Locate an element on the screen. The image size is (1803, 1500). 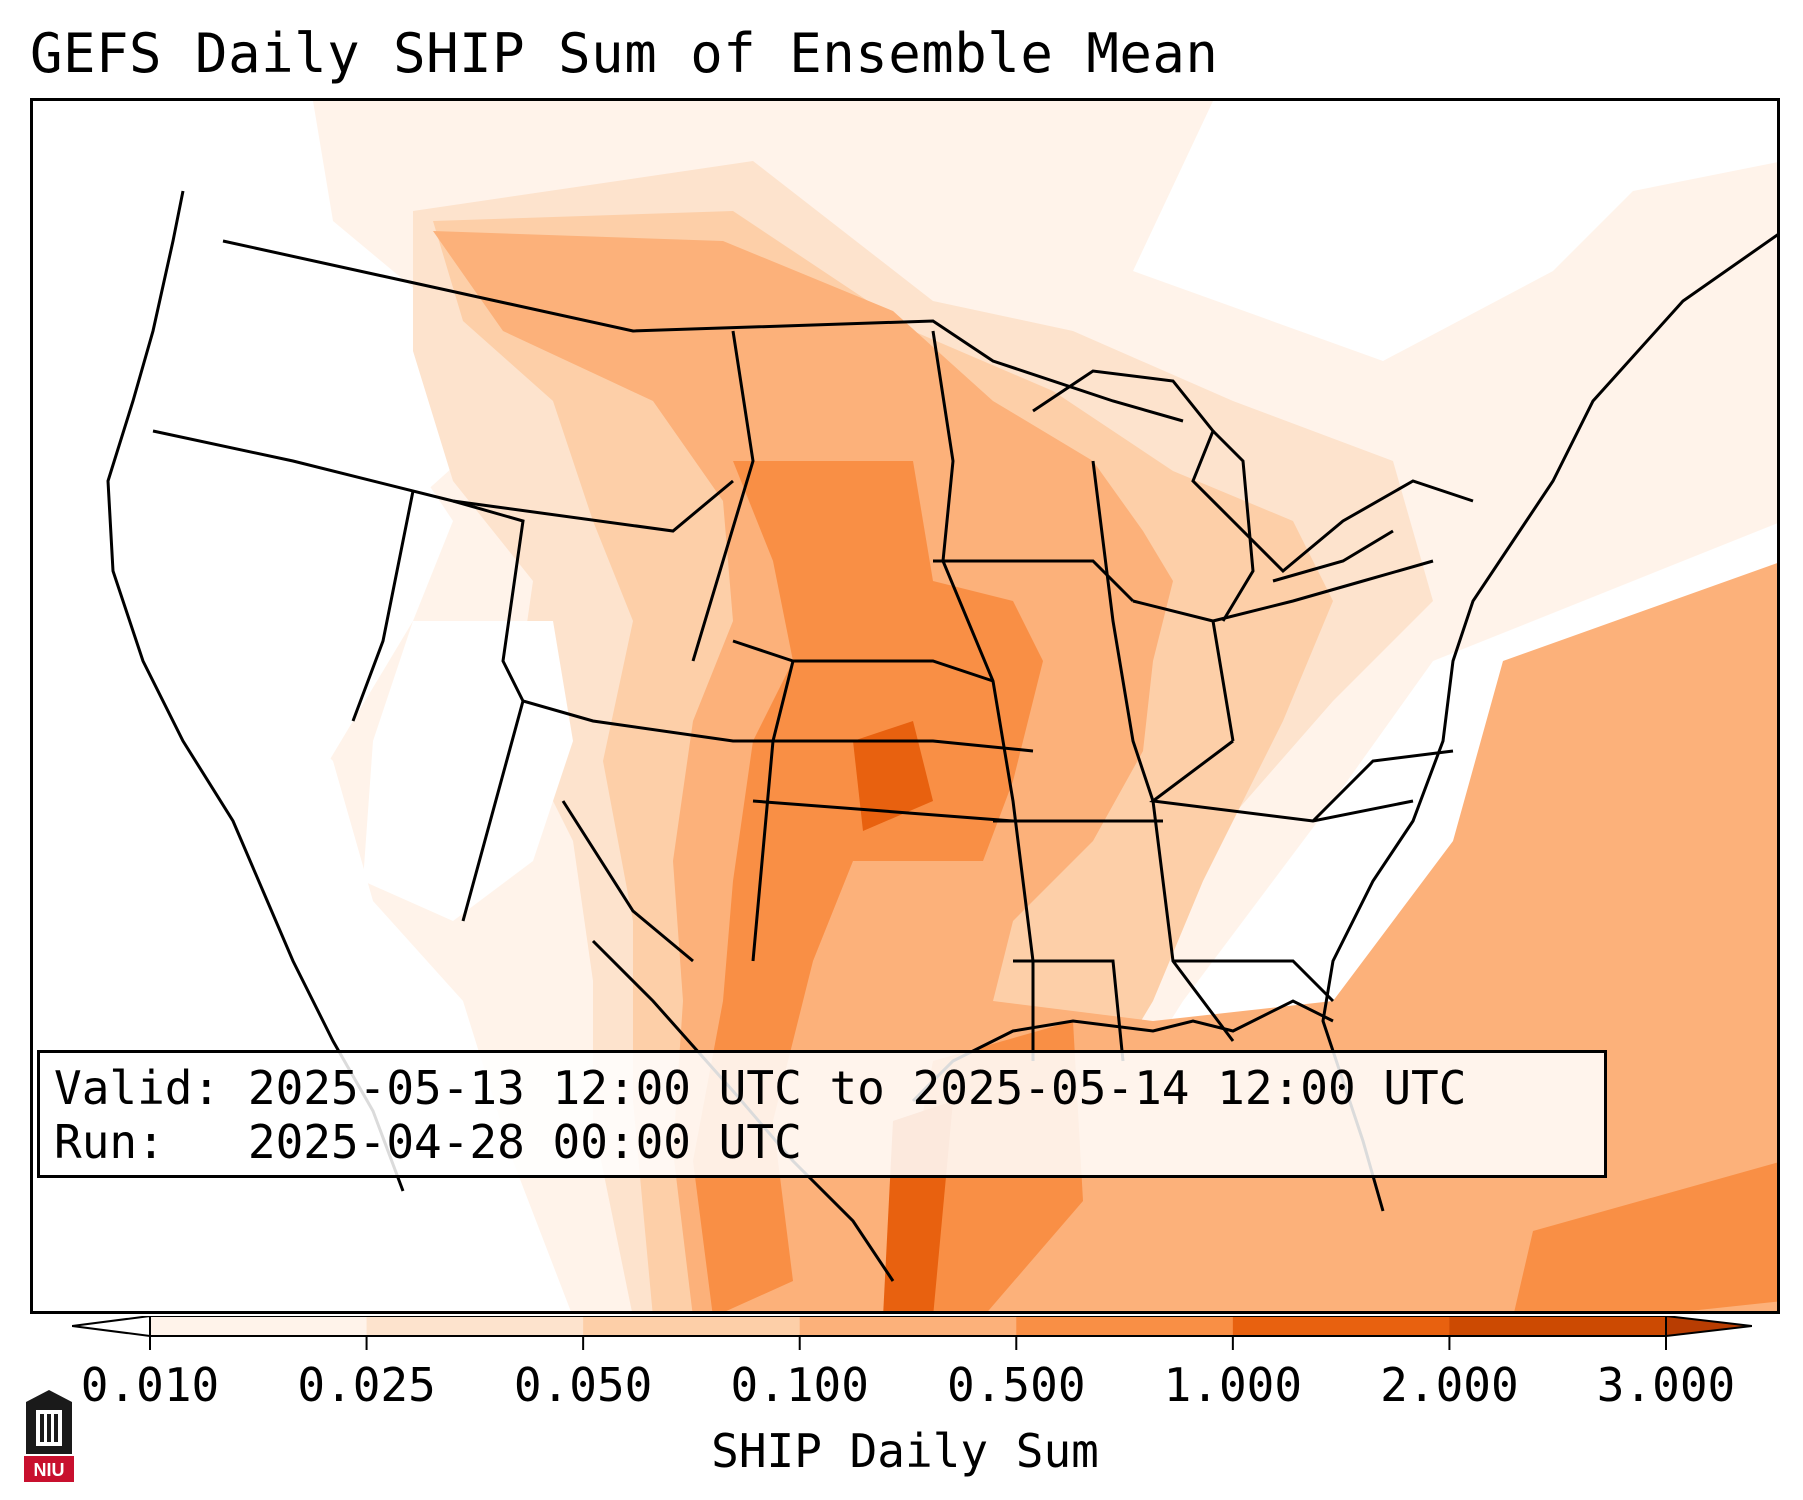
colorbar is located at coordinates (912, 1333).